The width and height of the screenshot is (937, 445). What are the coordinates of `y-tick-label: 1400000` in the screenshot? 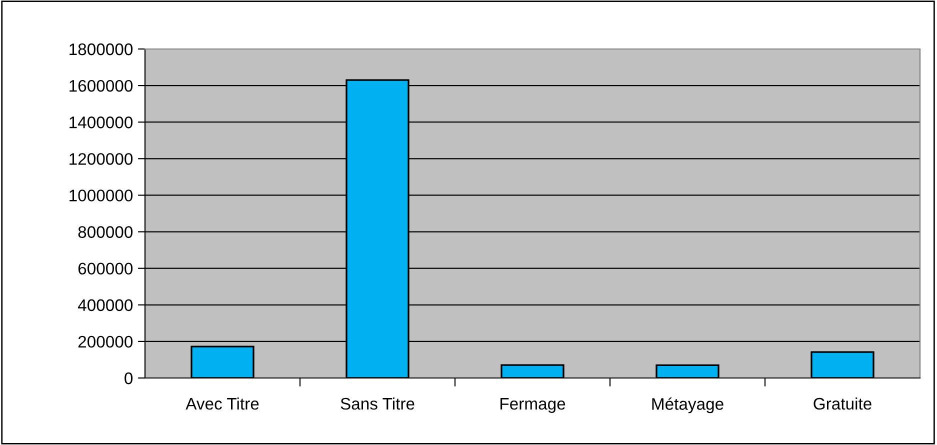 It's located at (101, 122).